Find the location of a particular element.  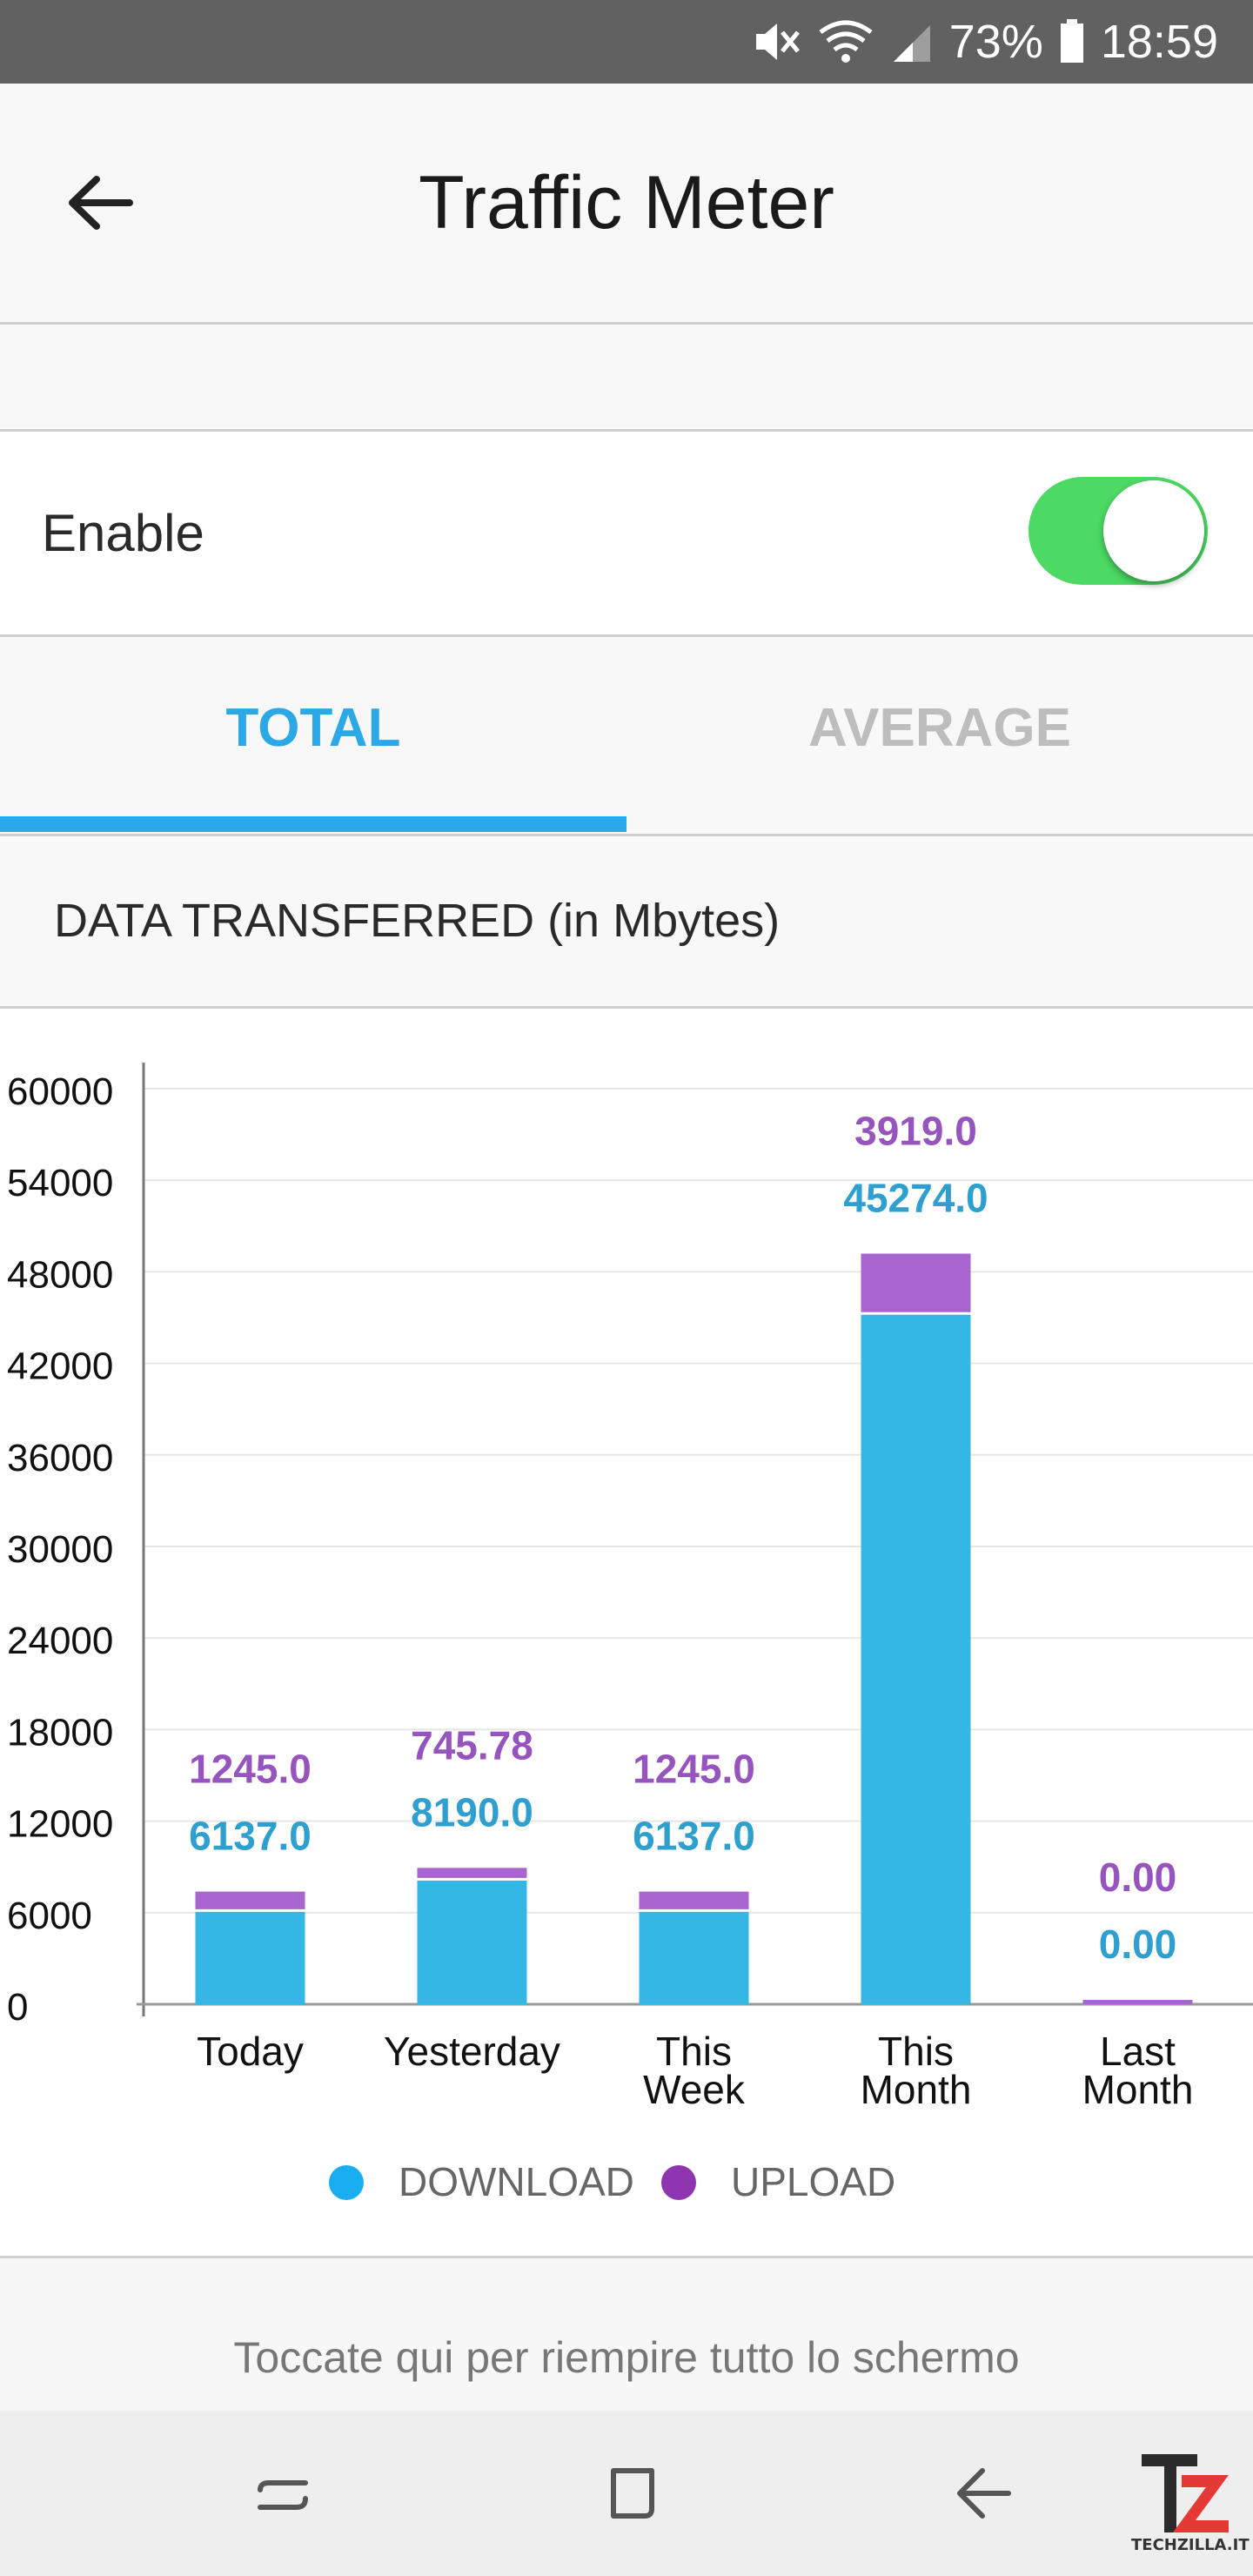

status-bar is located at coordinates (626, 42).